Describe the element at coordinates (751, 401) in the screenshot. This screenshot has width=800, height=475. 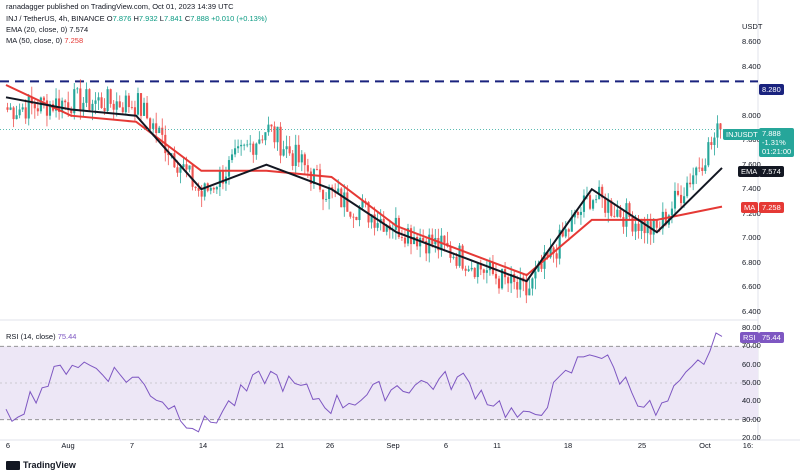
I see `rsi-tick: 40.00` at that location.